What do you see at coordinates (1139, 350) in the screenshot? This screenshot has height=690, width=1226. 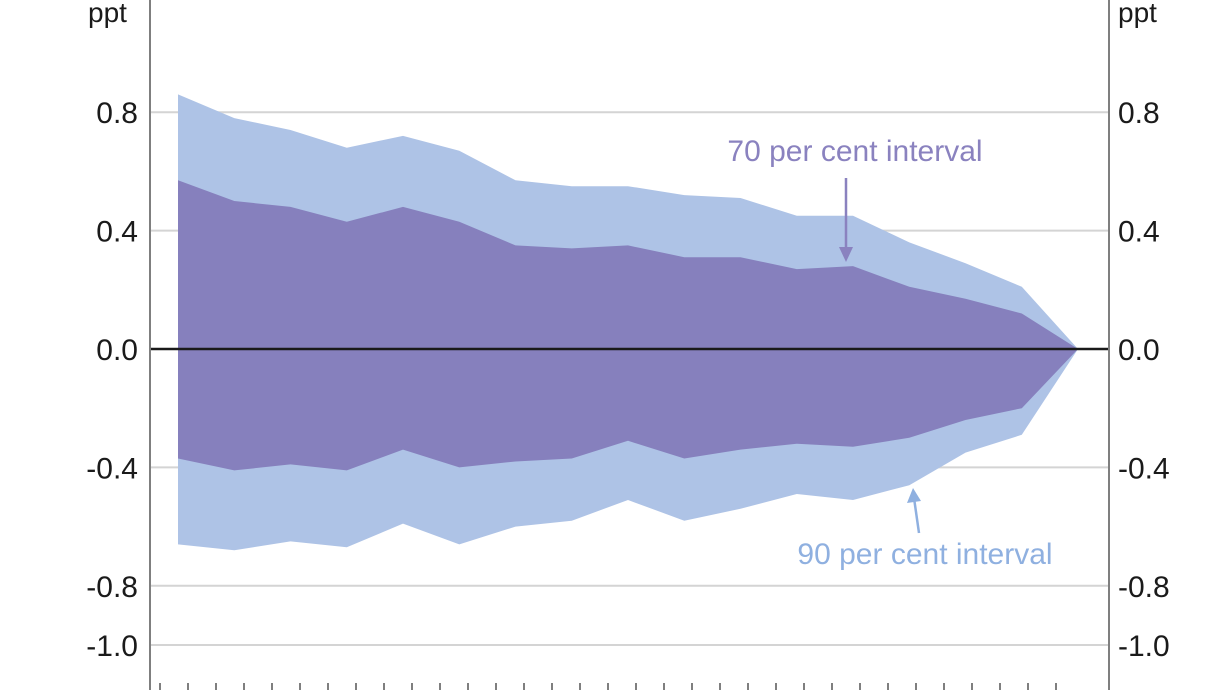 I see `y-tick-label-right: 0.0` at bounding box center [1139, 350].